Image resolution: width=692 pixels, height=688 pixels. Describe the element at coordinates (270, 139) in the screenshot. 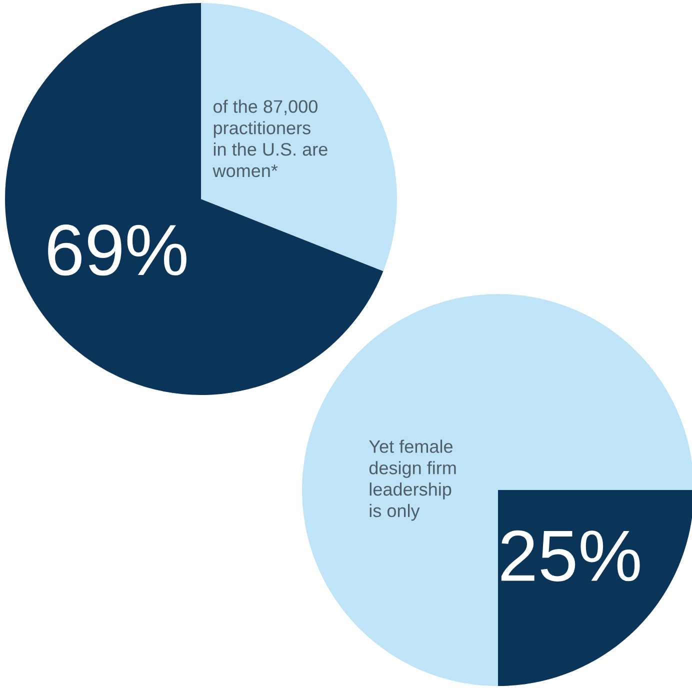

I see `text: of the 87,000 practitioners in the U.S. are women*` at that location.